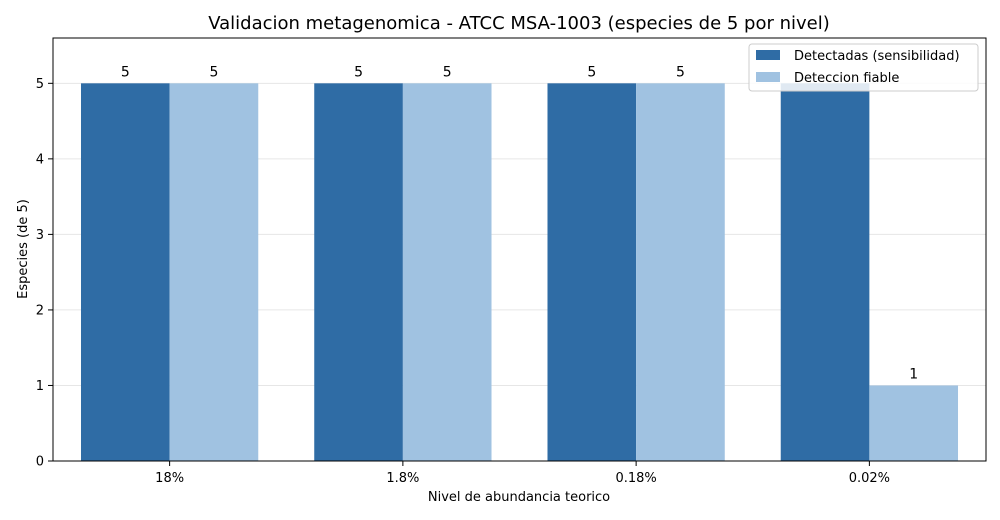 This screenshot has height=520, width=1000. I want to click on legend-label-detectadas: Detectadas (sensibilidad), so click(877, 56).